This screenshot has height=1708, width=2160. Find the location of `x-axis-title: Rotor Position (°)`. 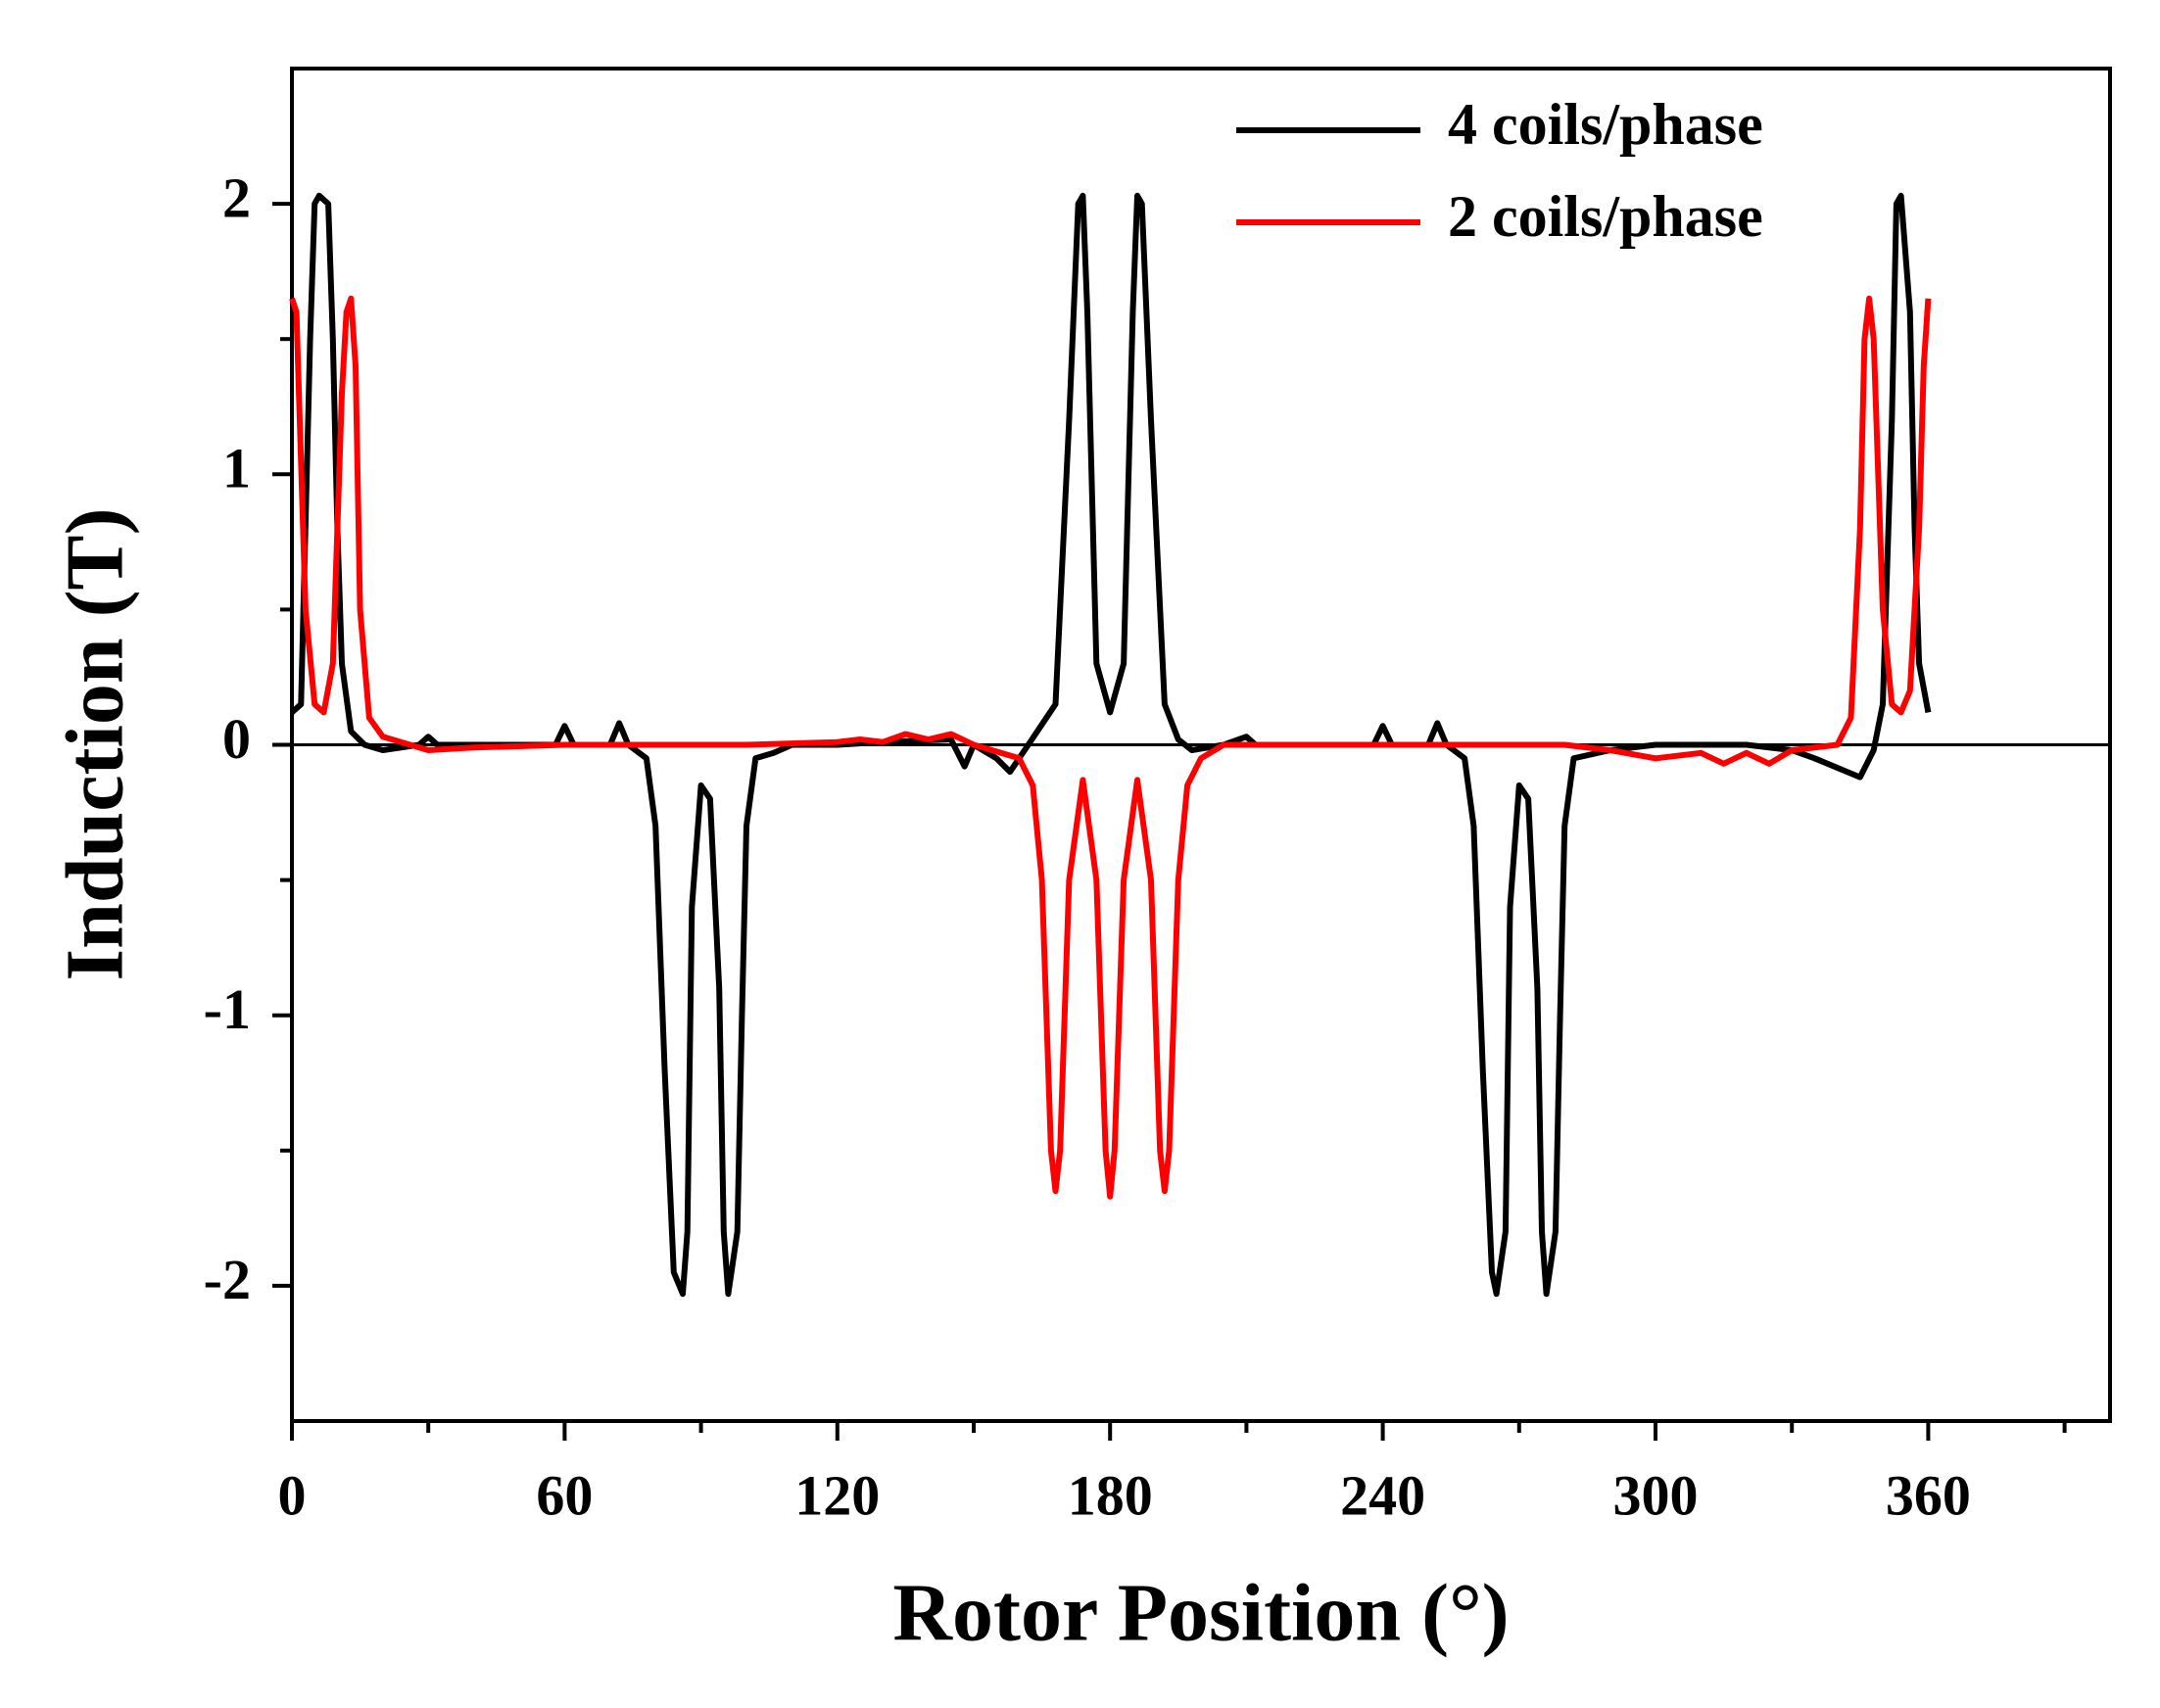

x-axis-title: Rotor Position (°) is located at coordinates (1200, 1612).